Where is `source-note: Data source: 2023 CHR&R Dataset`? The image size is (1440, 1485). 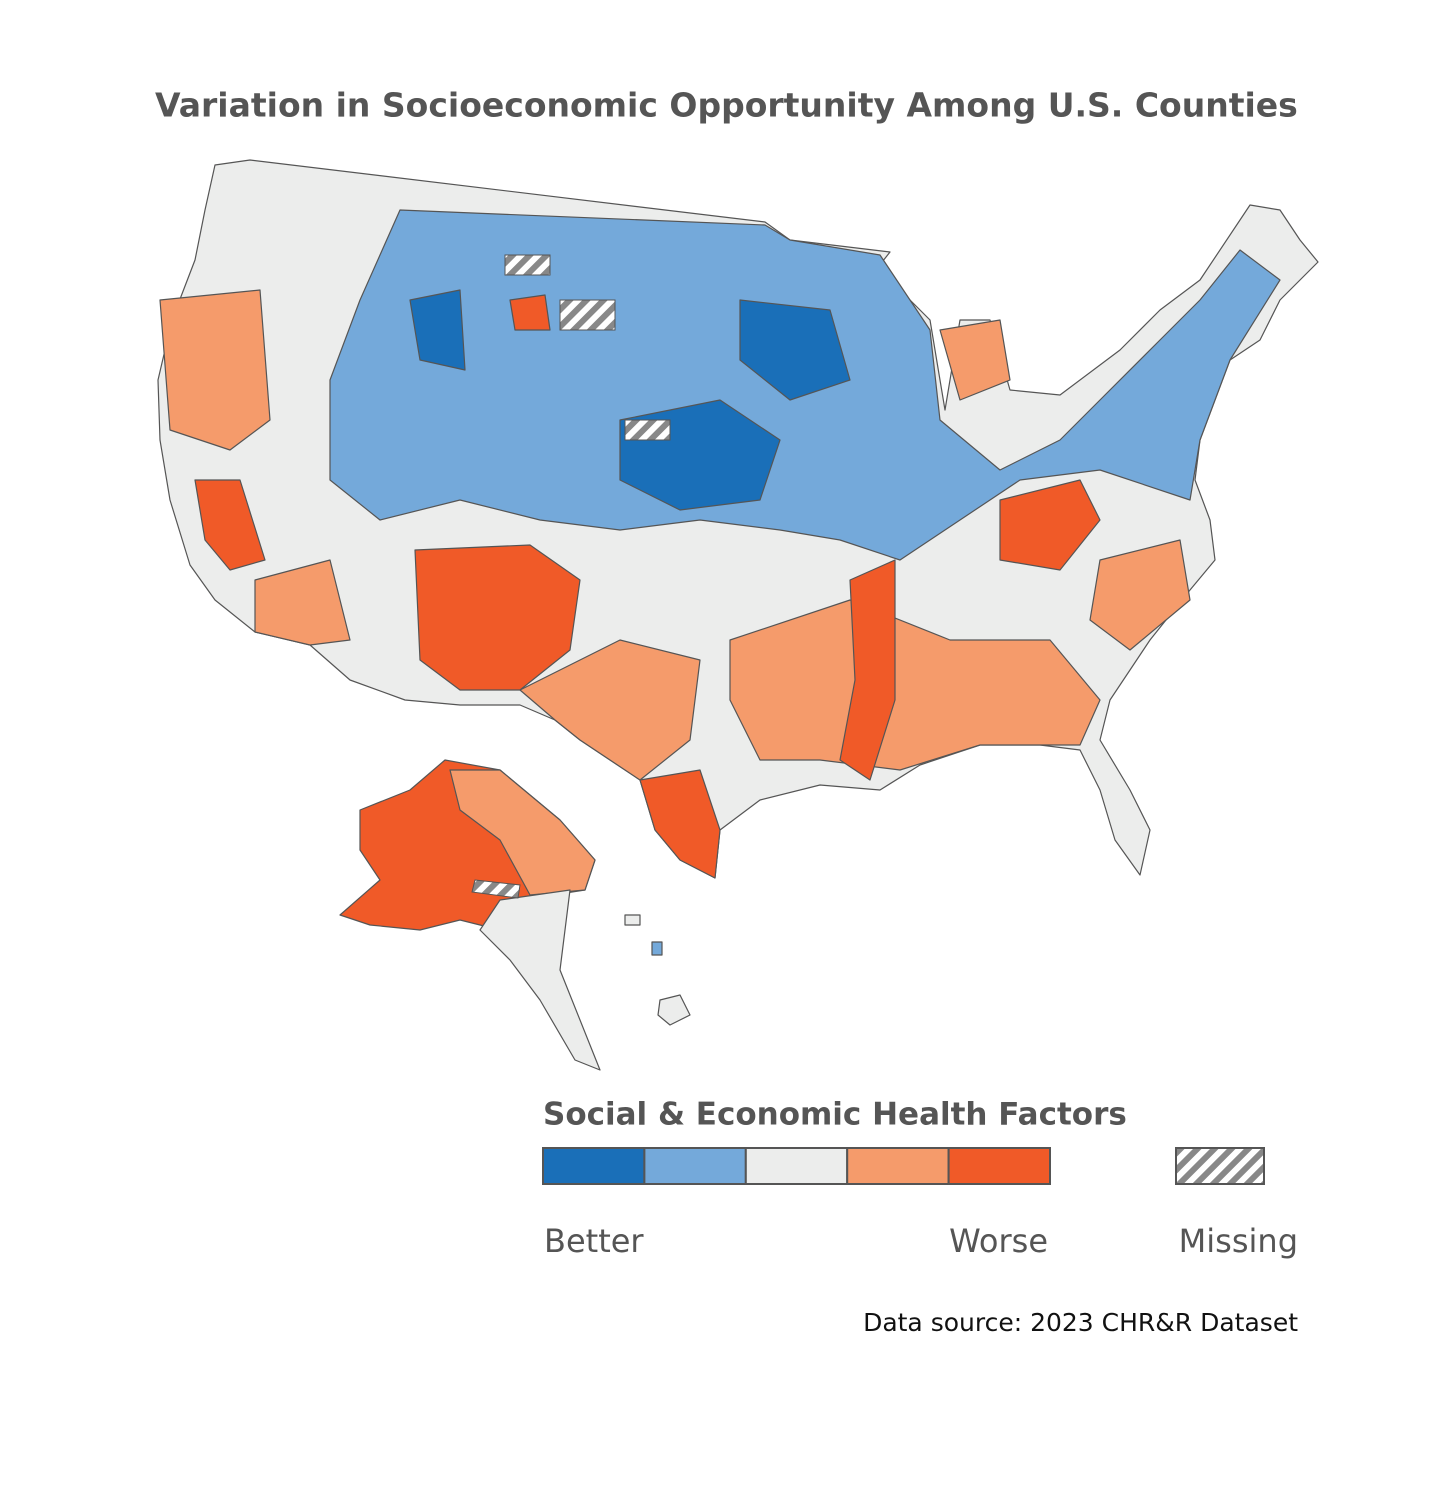
source-note: Data source: 2023 CHR&R Dataset is located at coordinates (1080, 1322).